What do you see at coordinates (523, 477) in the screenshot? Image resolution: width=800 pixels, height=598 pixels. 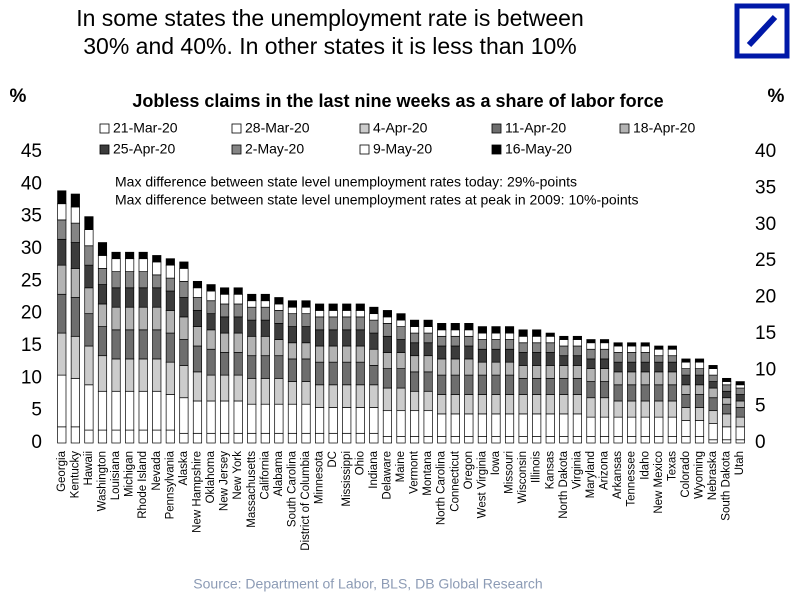 I see `x-tick-label: Wisconsin` at bounding box center [523, 477].